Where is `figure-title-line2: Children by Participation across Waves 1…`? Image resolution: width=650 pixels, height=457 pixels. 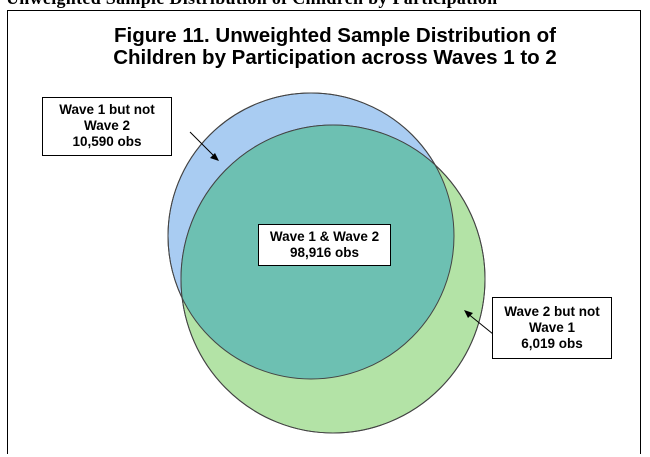 figure-title-line2: Children by Participation across Waves 1… is located at coordinates (335, 57).